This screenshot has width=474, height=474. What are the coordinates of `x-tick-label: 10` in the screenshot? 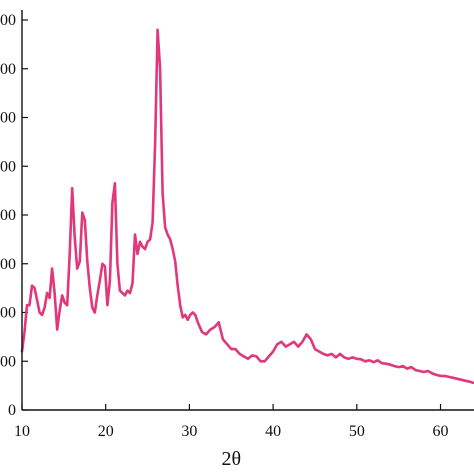 It's located at (22, 431).